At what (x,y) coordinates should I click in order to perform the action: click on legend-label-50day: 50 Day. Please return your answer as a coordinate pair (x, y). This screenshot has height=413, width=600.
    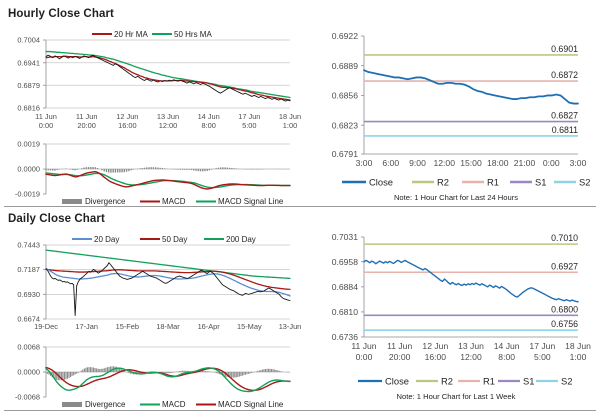
    Looking at the image, I should click on (174, 239).